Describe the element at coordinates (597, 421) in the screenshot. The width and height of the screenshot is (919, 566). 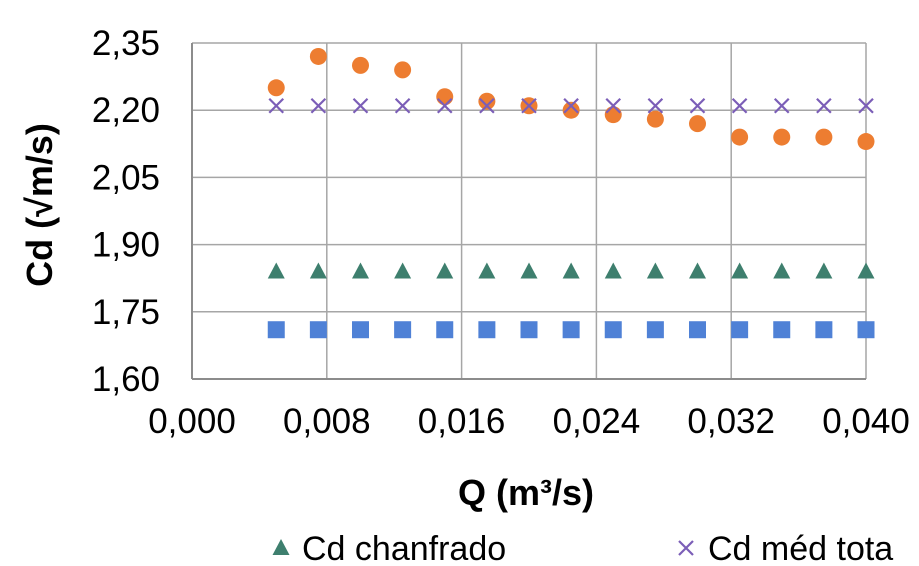
I see `x-tick-label: 0,024` at that location.